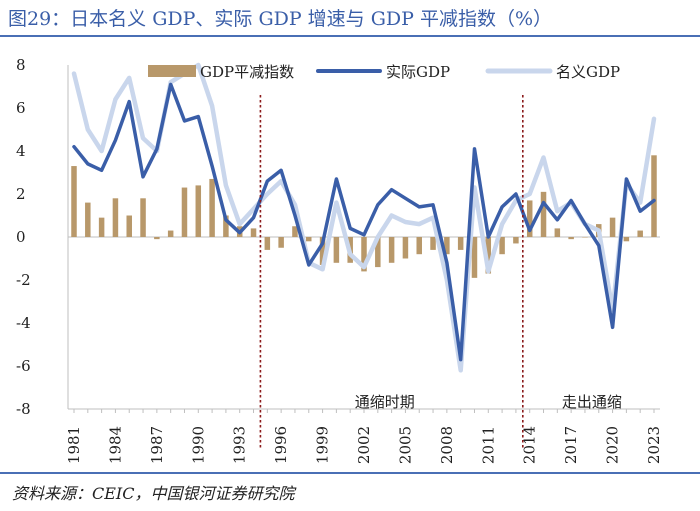  What do you see at coordinates (460, 243) in the screenshot?
I see `deflator-bar-2009` at bounding box center [460, 243].